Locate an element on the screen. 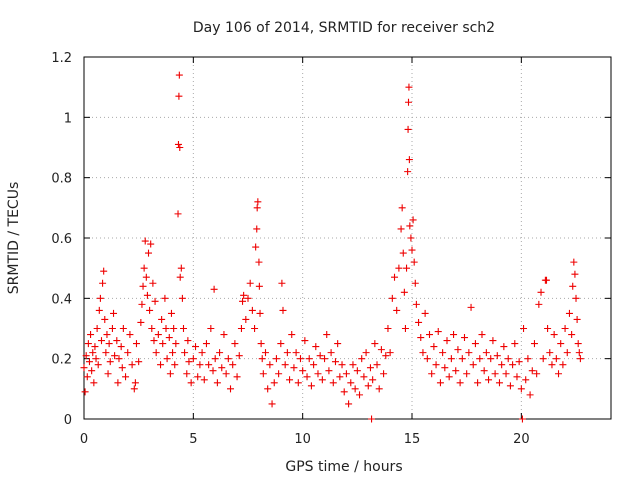 The height and width of the screenshot is (480, 640). x-tick-label: 20 is located at coordinates (521, 439).